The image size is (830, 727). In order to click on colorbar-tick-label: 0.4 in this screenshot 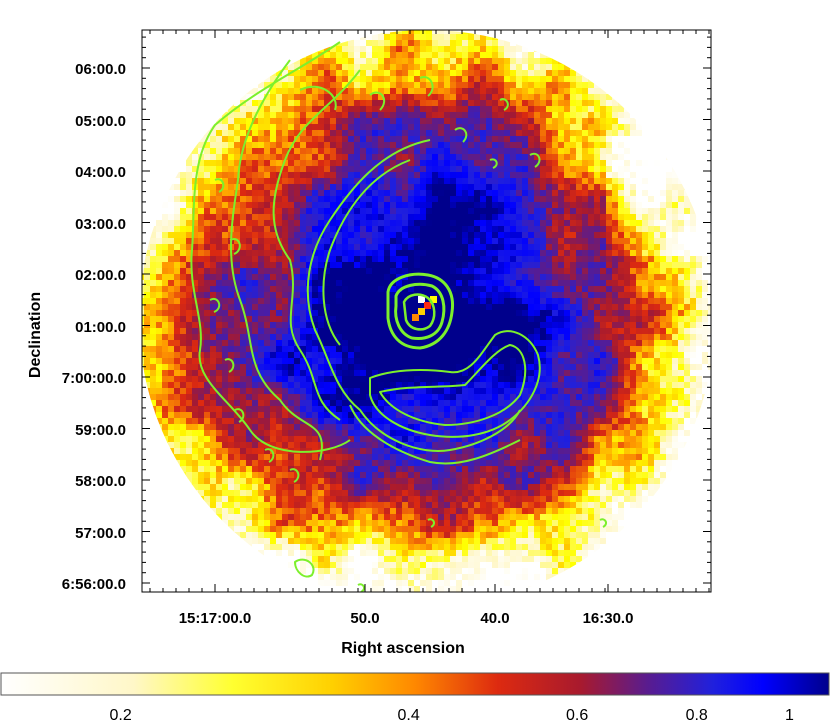, I will do `click(408, 715)`.